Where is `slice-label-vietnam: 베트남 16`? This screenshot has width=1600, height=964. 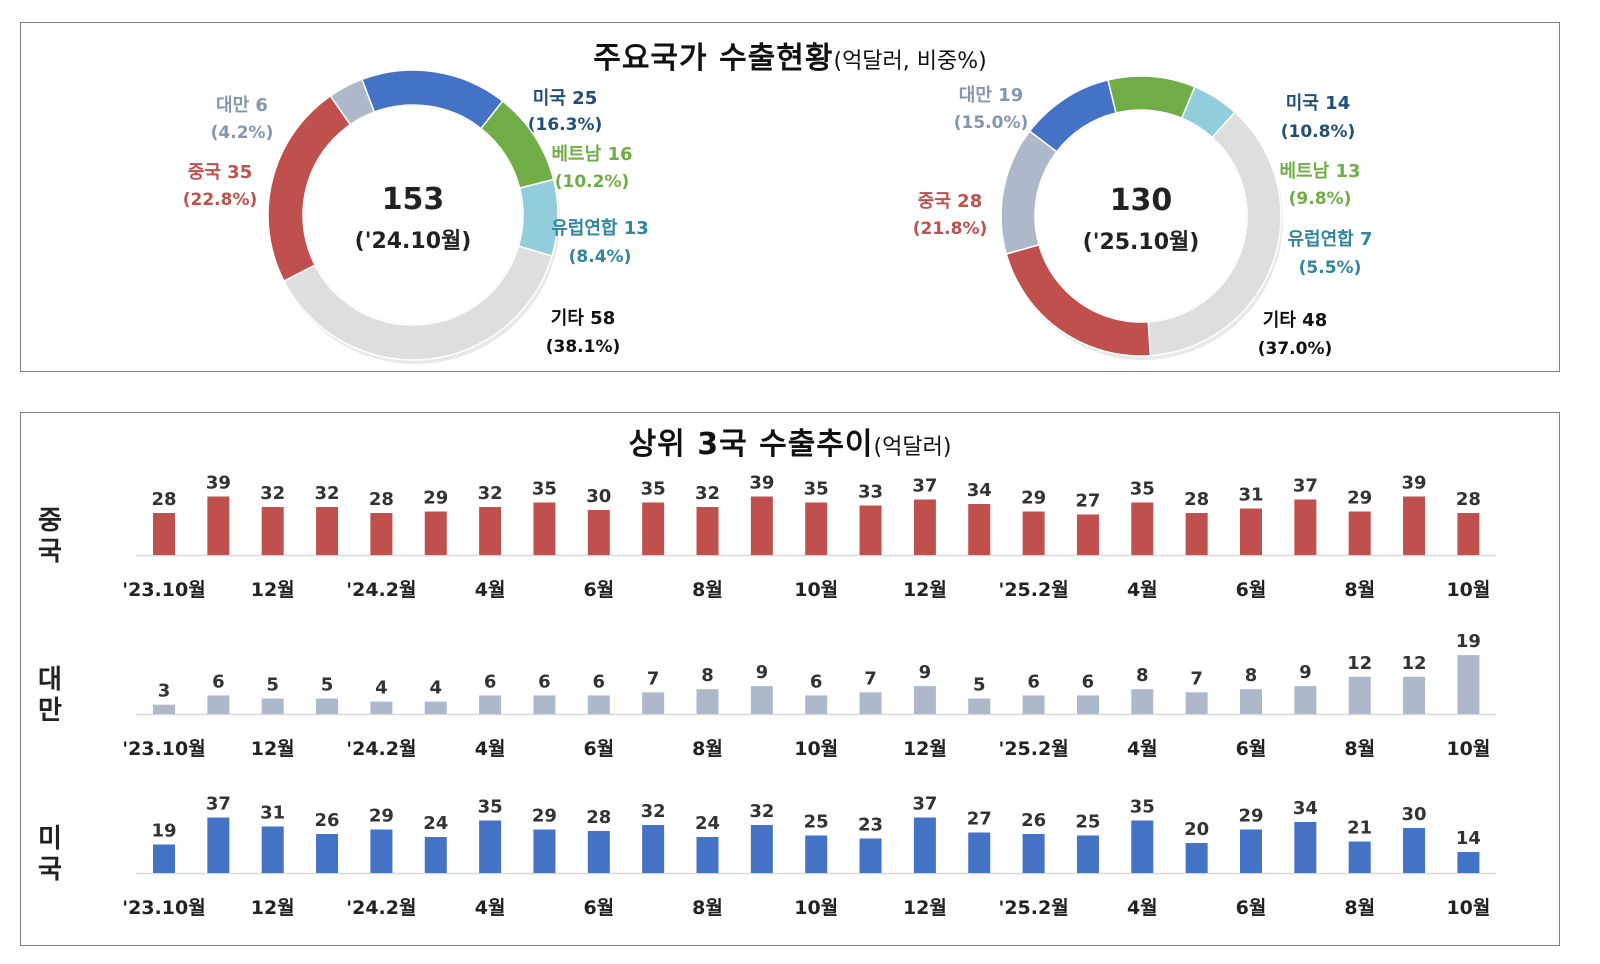
slice-label-vietnam: 베트남 16 is located at coordinates (592, 154).